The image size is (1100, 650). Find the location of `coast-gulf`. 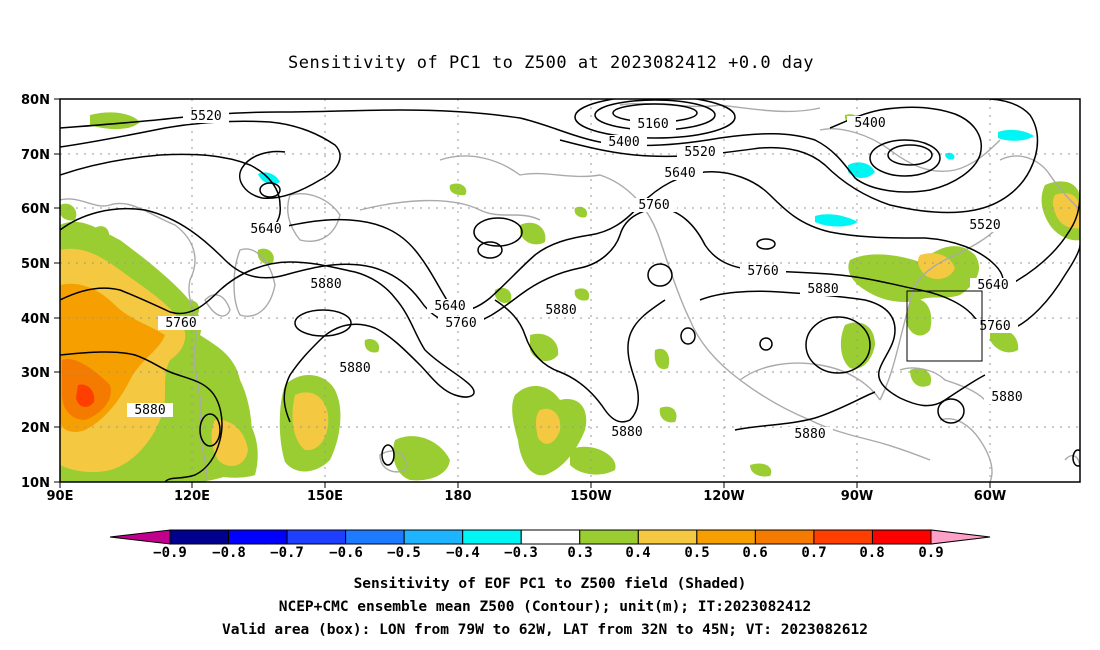

coast-gulf is located at coordinates (810, 381).